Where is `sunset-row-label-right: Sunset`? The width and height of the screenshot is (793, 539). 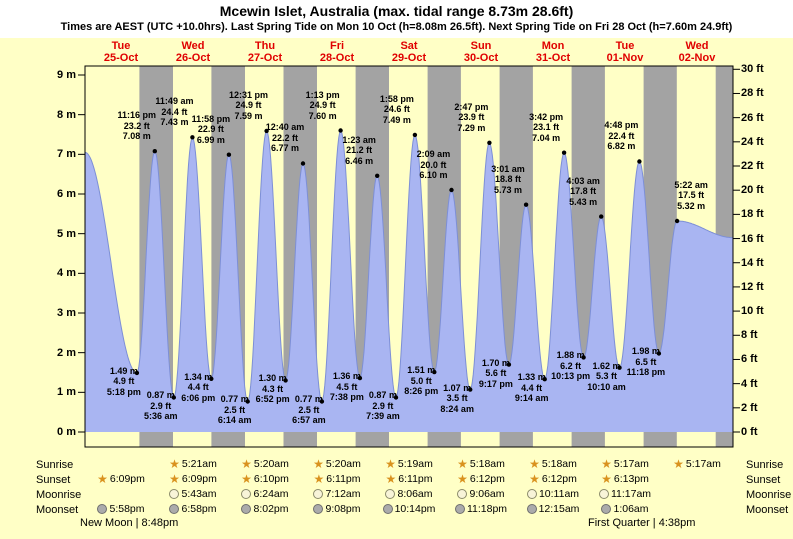
sunset-row-label-right: Sunset is located at coordinates (763, 480).